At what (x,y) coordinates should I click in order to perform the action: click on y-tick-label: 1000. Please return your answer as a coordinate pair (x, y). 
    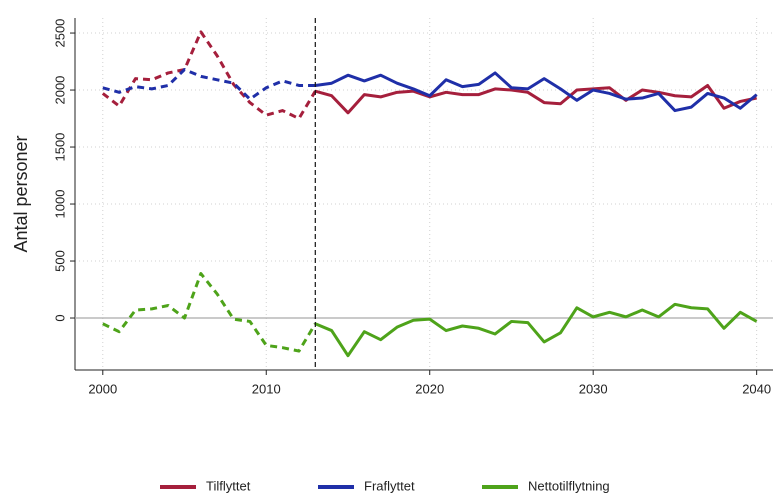
    Looking at the image, I should click on (59, 204).